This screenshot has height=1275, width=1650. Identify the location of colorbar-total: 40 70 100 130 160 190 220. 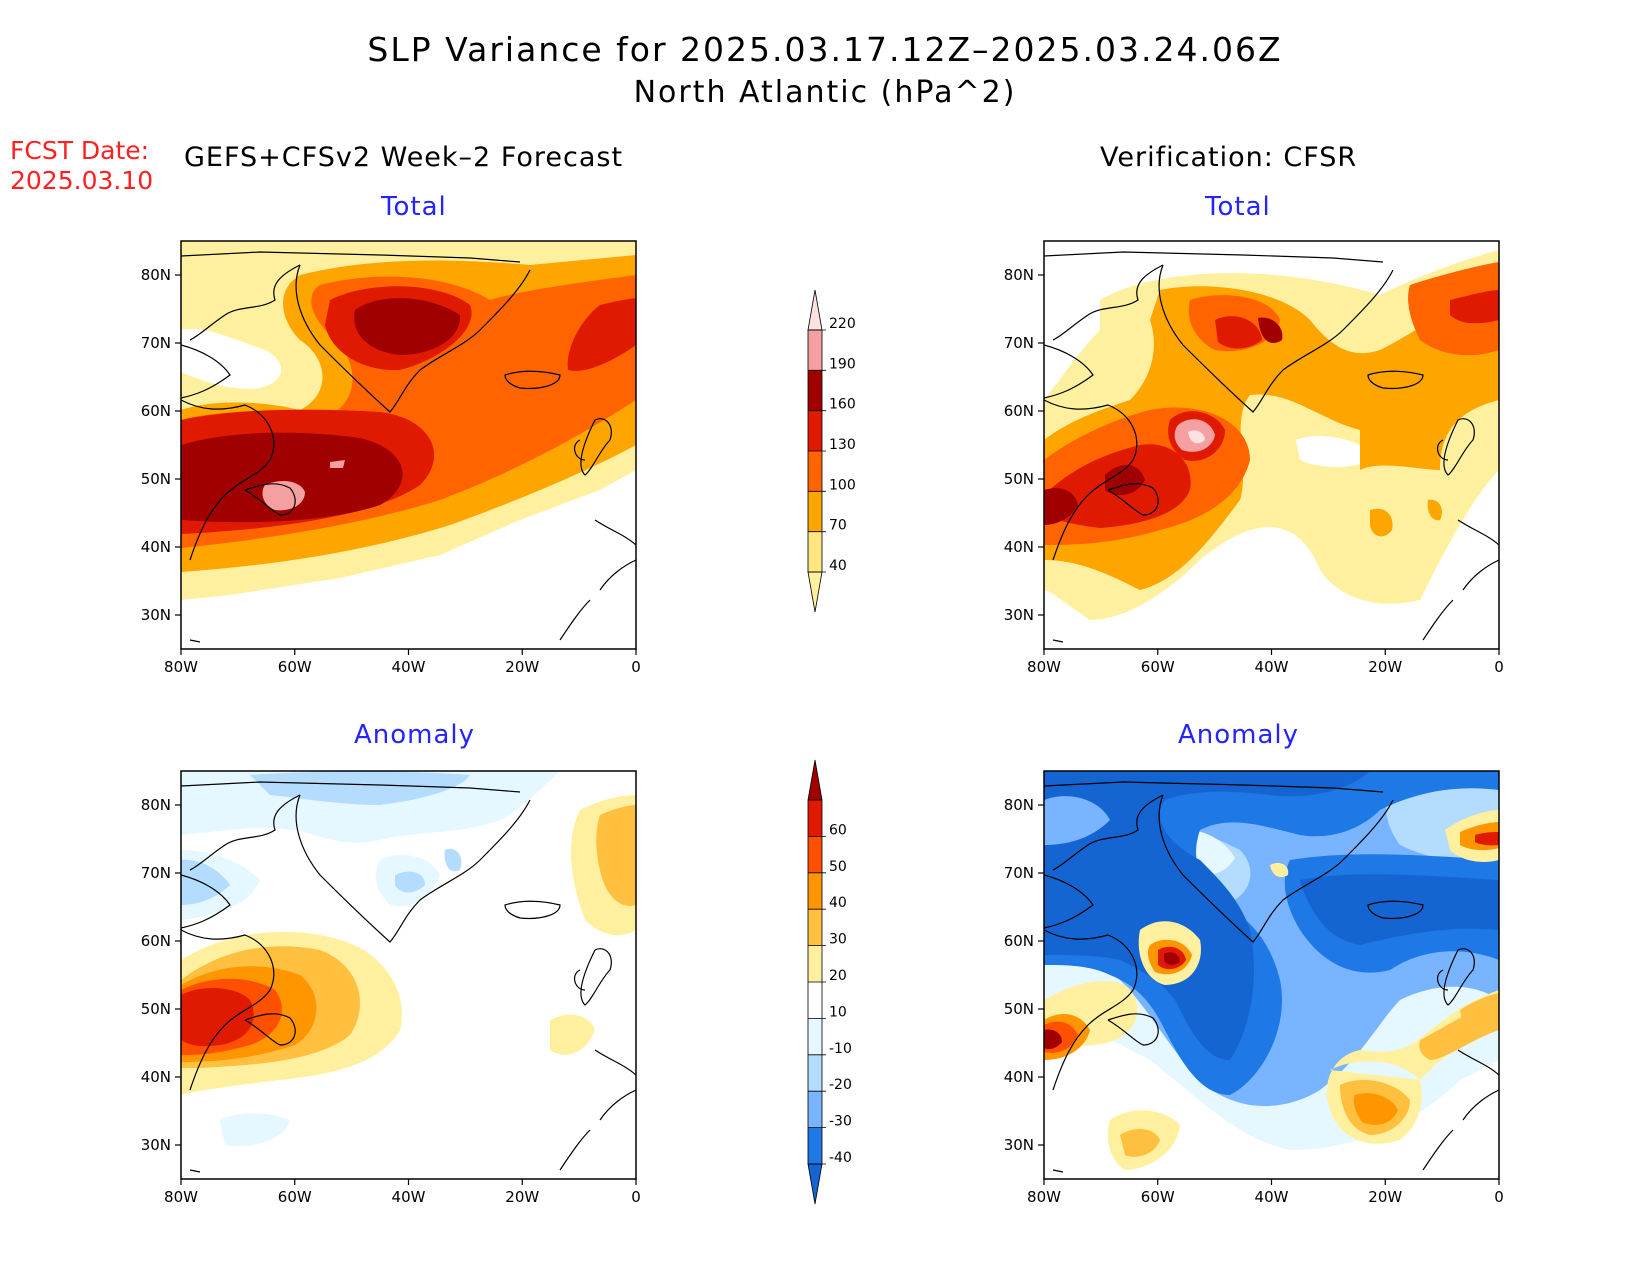
(831, 451).